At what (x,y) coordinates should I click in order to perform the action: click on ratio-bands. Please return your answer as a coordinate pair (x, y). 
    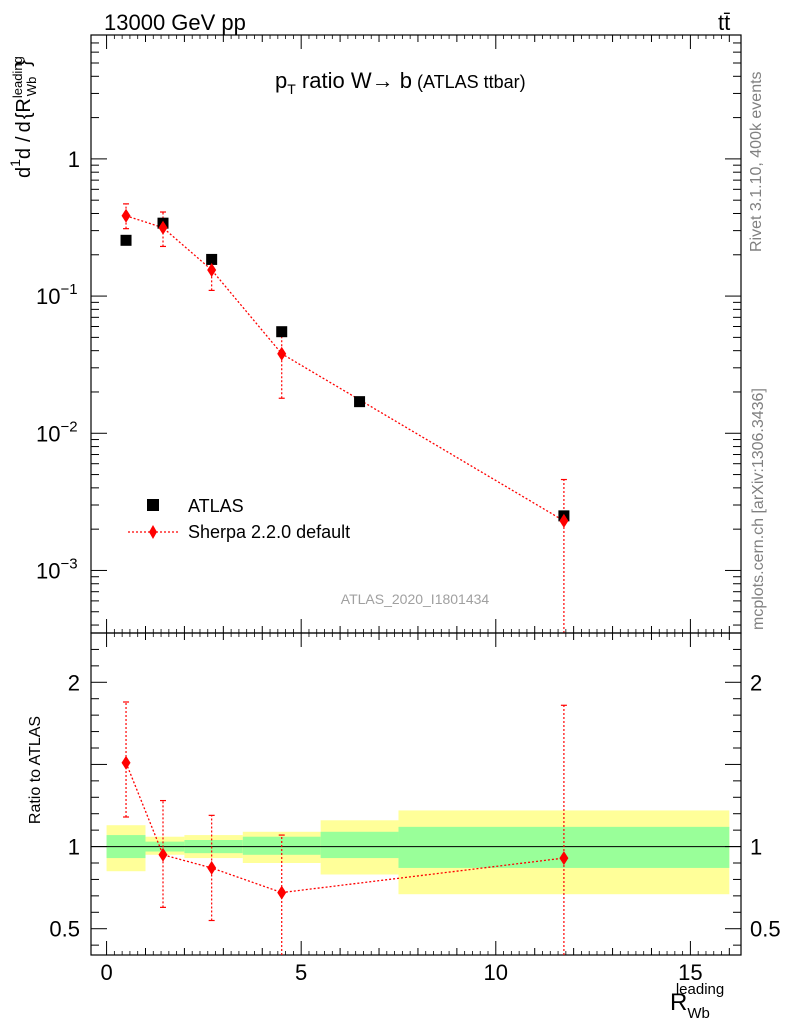
    Looking at the image, I should click on (418, 852).